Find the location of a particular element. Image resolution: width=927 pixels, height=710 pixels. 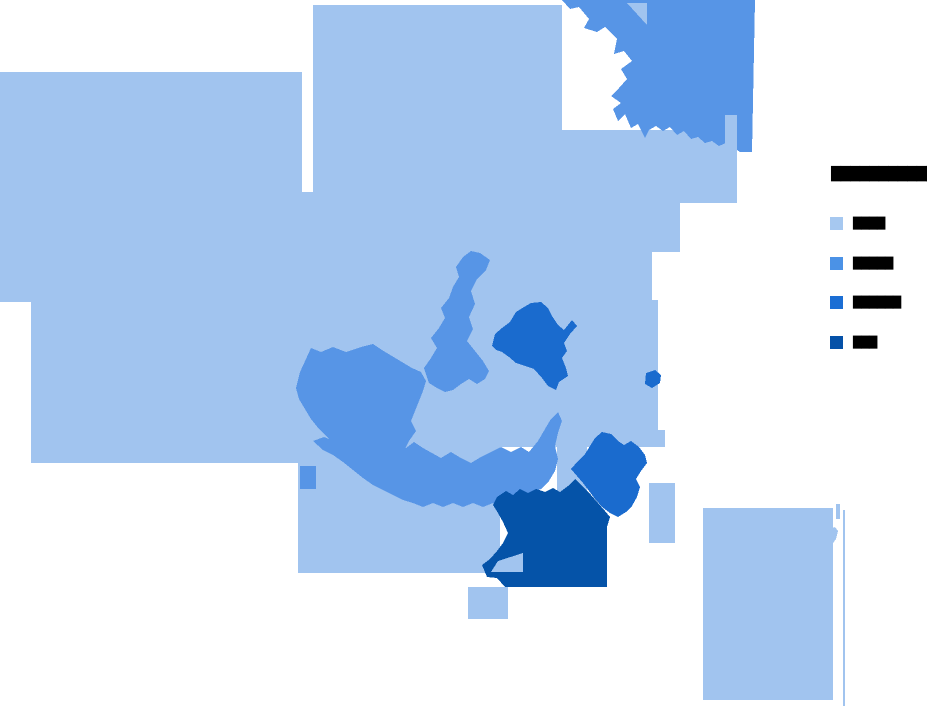

map-notch-navy-wedge is located at coordinates (507, 562).